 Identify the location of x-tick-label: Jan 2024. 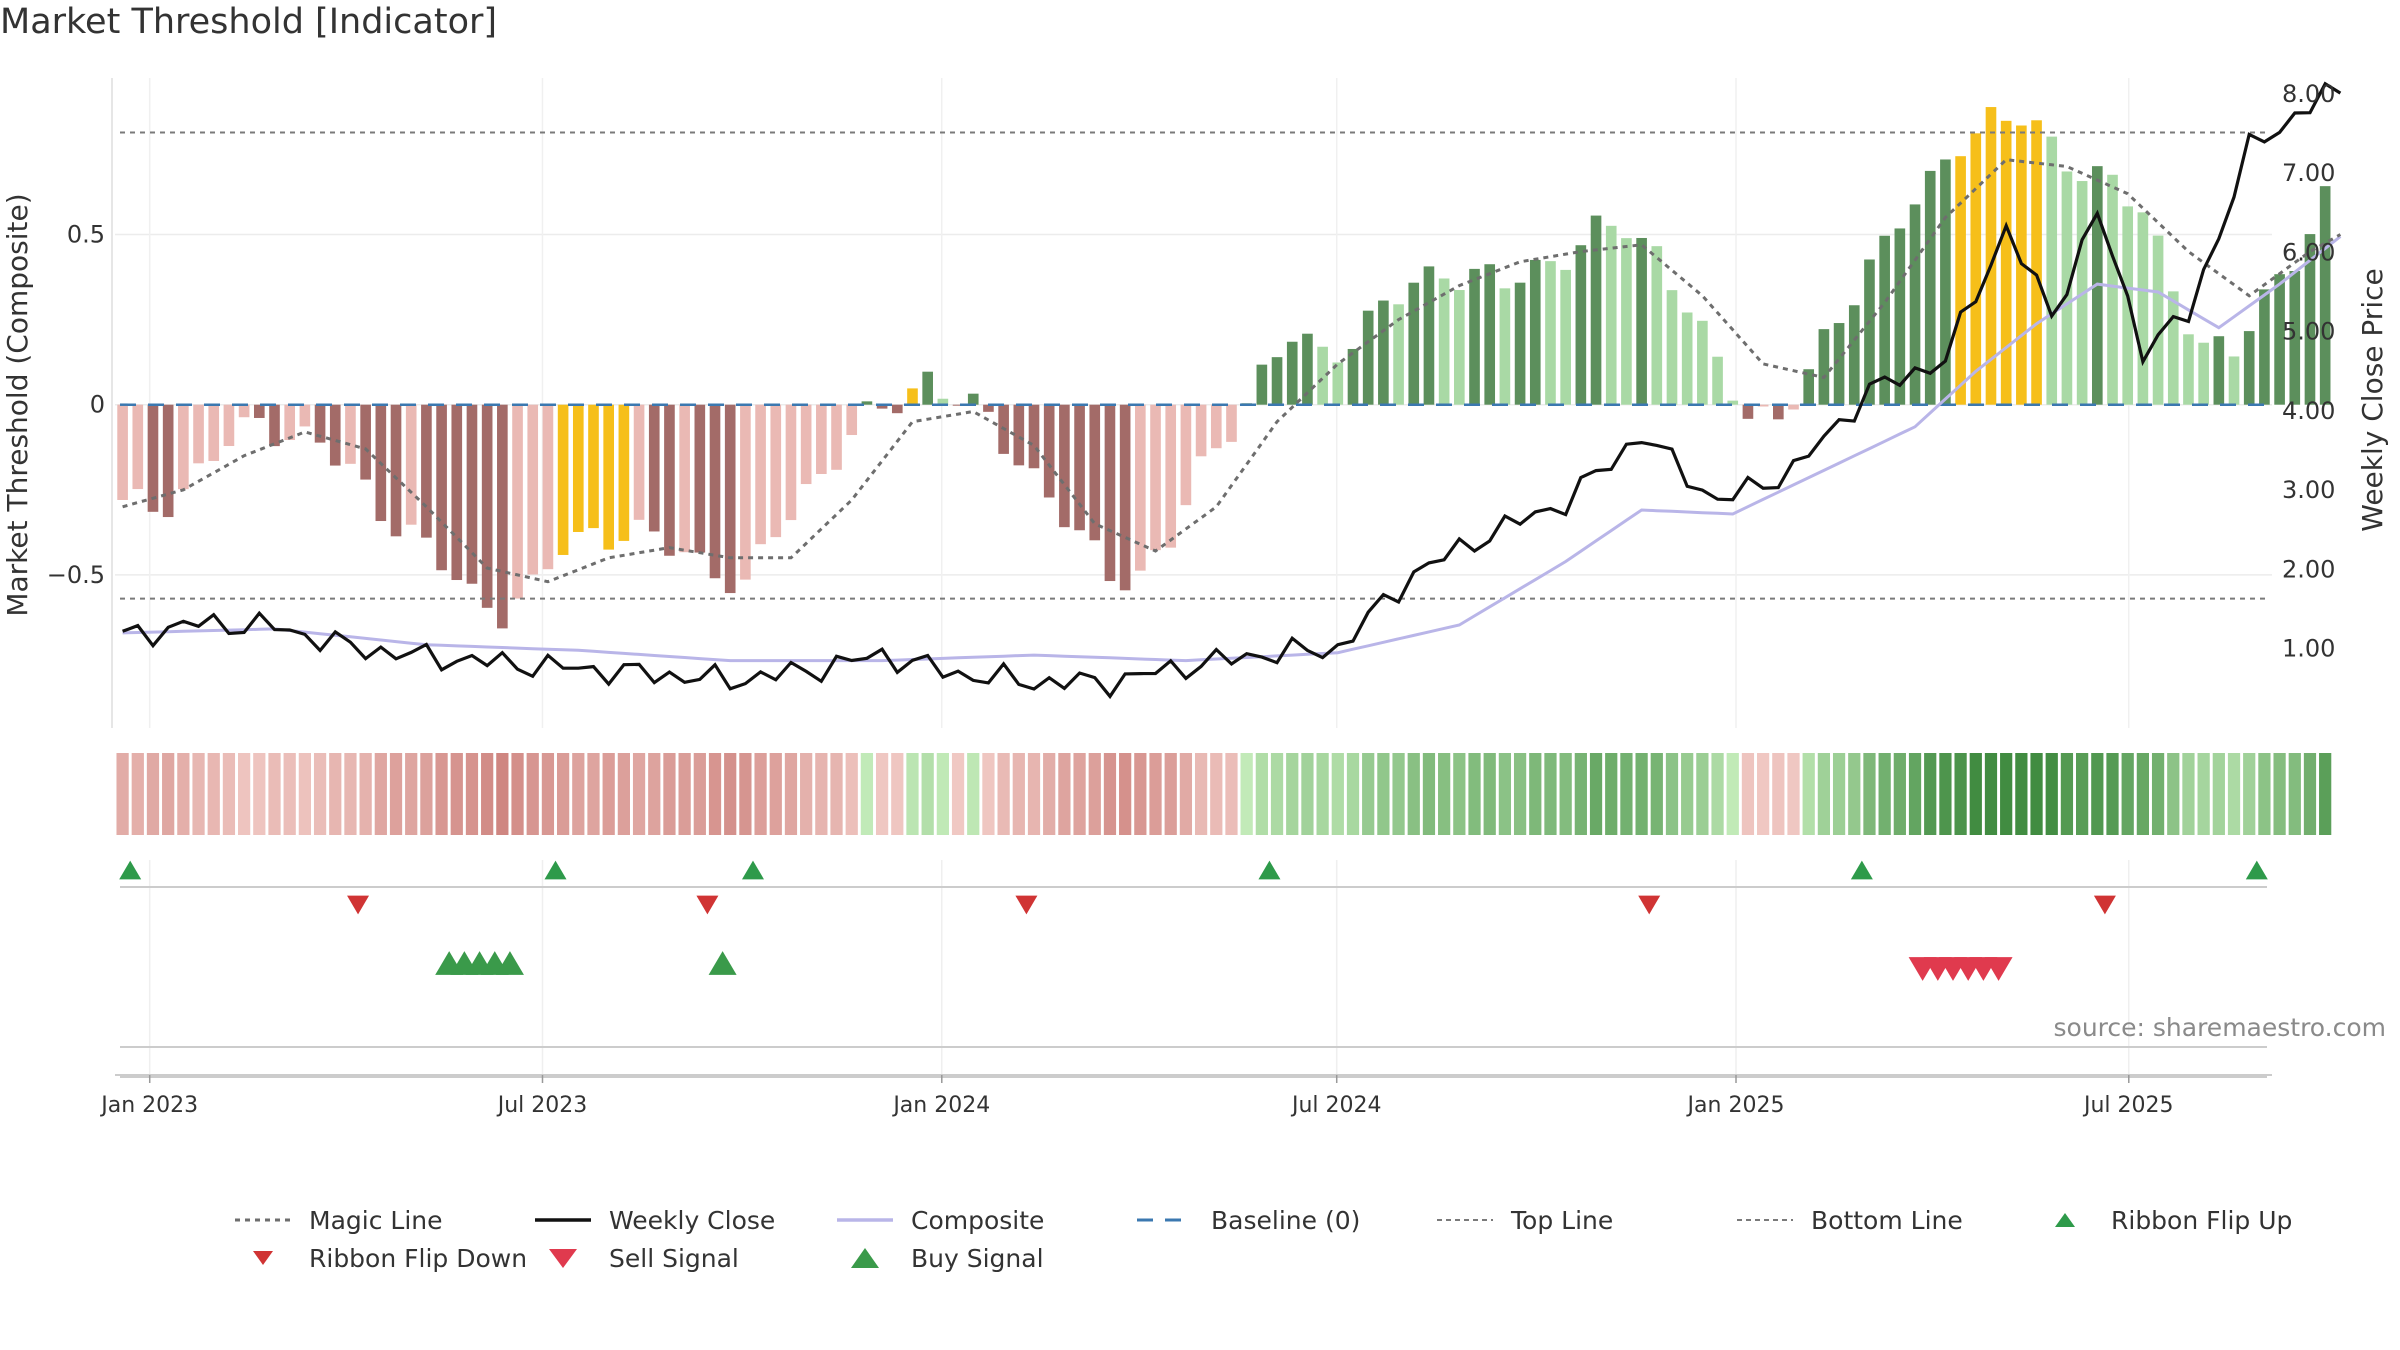
(940, 1105).